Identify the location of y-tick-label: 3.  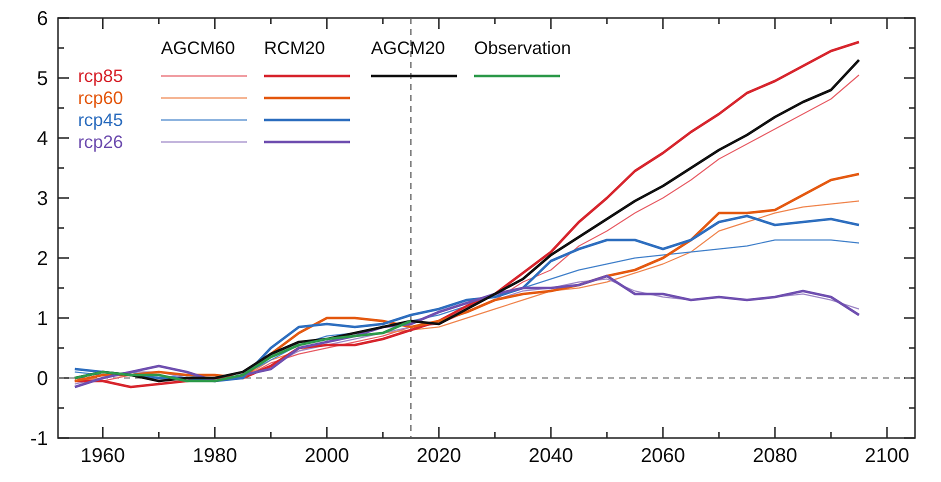
(42, 199).